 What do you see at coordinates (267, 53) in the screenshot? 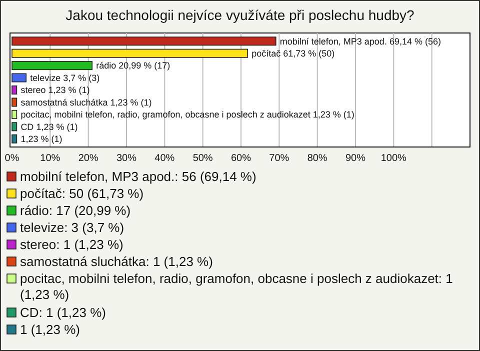
I see `y-tick-label: počítač` at bounding box center [267, 53].